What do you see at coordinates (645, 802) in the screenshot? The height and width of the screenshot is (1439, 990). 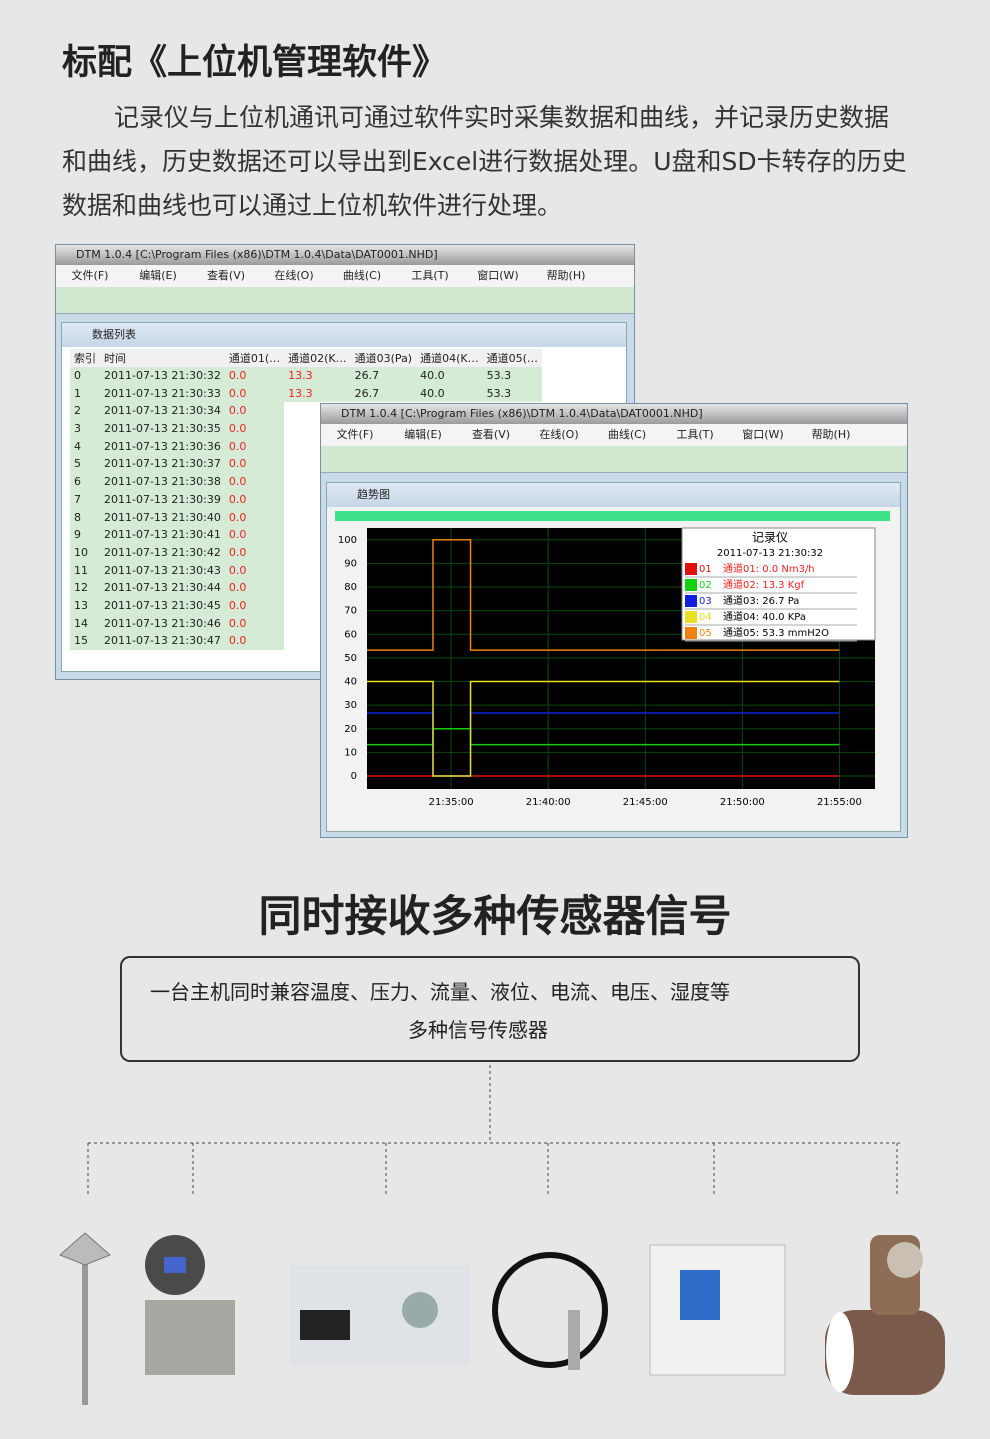 I see `x-tick-label: 21:45:00` at bounding box center [645, 802].